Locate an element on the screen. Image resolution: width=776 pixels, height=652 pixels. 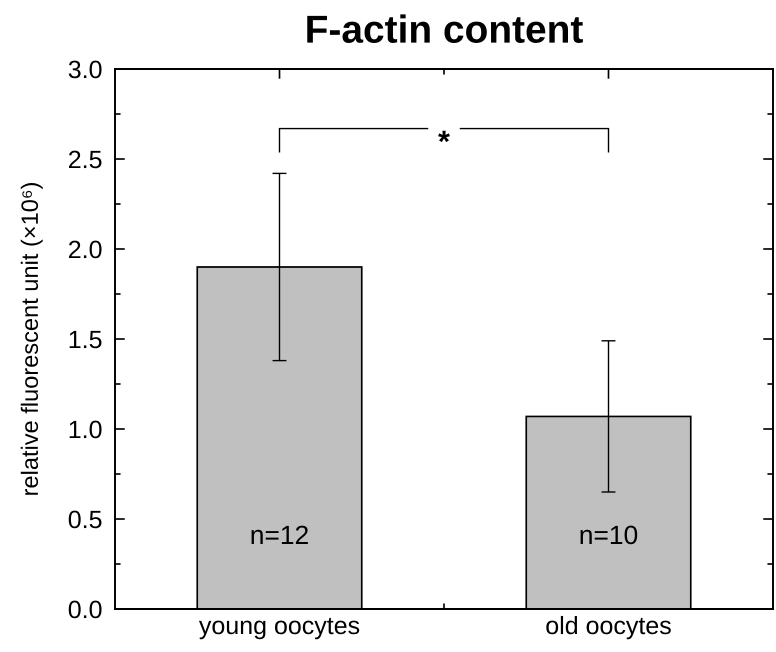
y-axis-title: relative fluorescent unit (×10⁶) is located at coordinates (31, 339).